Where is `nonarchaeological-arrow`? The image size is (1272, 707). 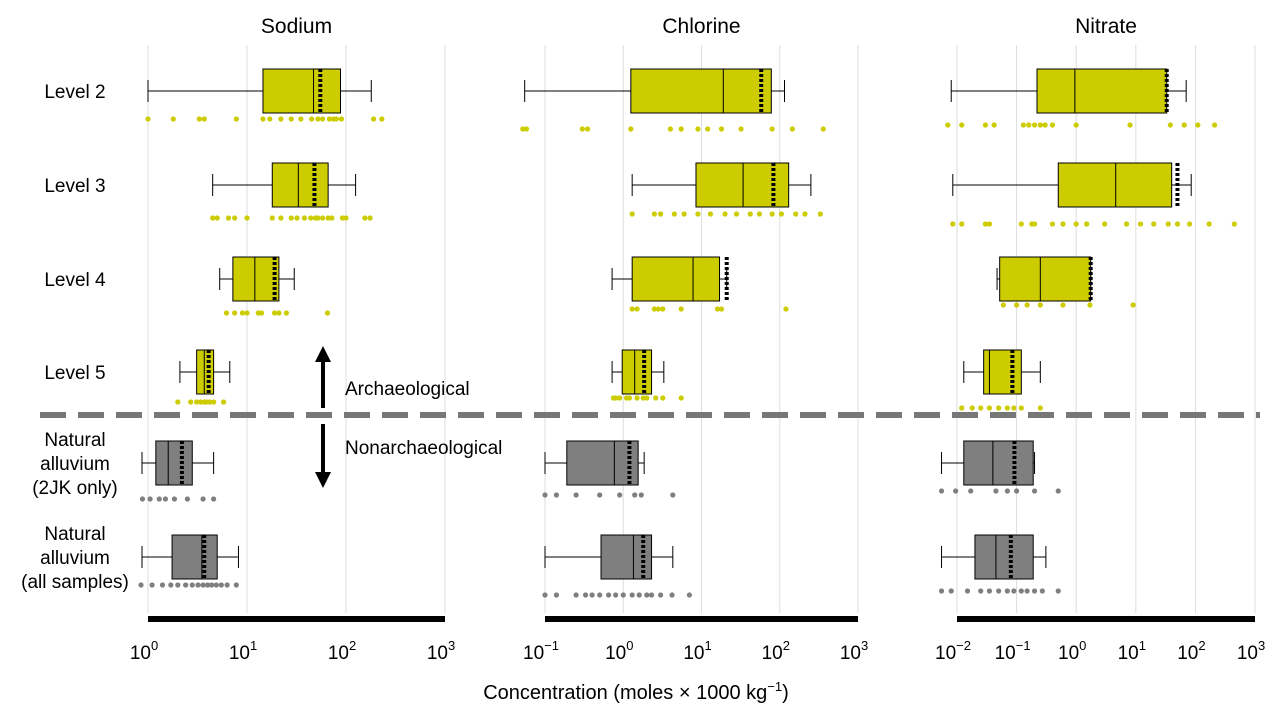 nonarchaeological-arrow is located at coordinates (323, 456).